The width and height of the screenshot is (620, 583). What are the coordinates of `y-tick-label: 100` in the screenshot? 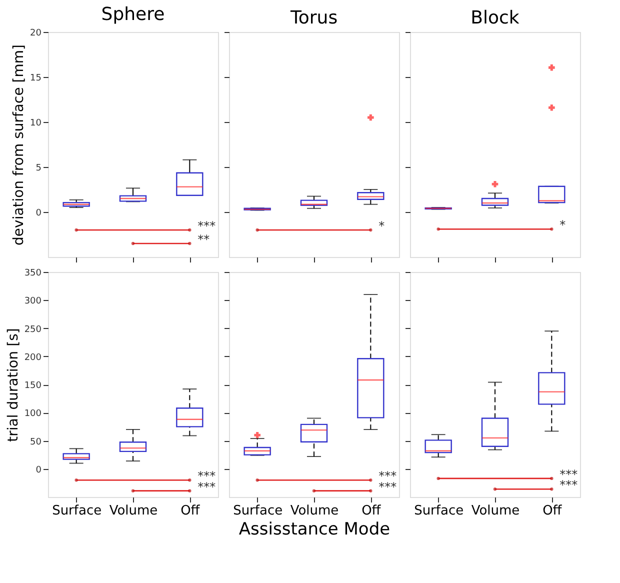 It's located at (33, 414).